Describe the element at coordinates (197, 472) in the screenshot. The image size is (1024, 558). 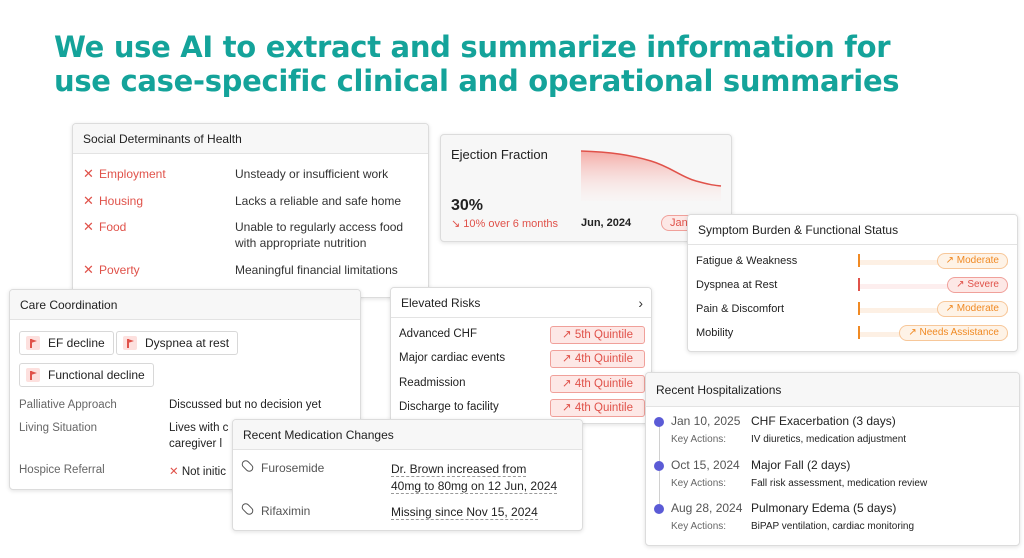
I see `hospice-referral-value: ✕ Not initic` at that location.